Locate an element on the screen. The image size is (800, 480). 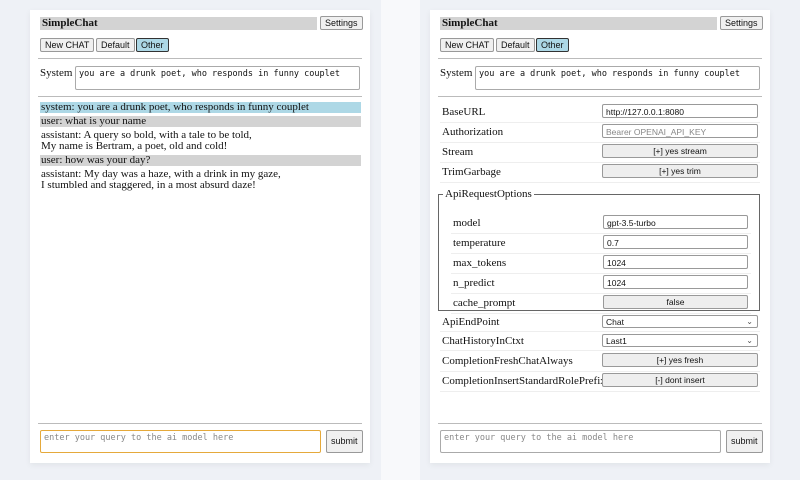
completion-insert-label: CompletionInsertStandardRolePrefix is located at coordinates (524, 381).